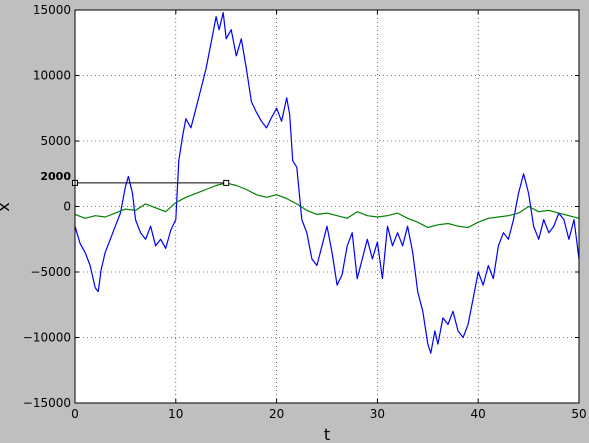  I want to click on y-tick-label: −5000, so click(50, 272).